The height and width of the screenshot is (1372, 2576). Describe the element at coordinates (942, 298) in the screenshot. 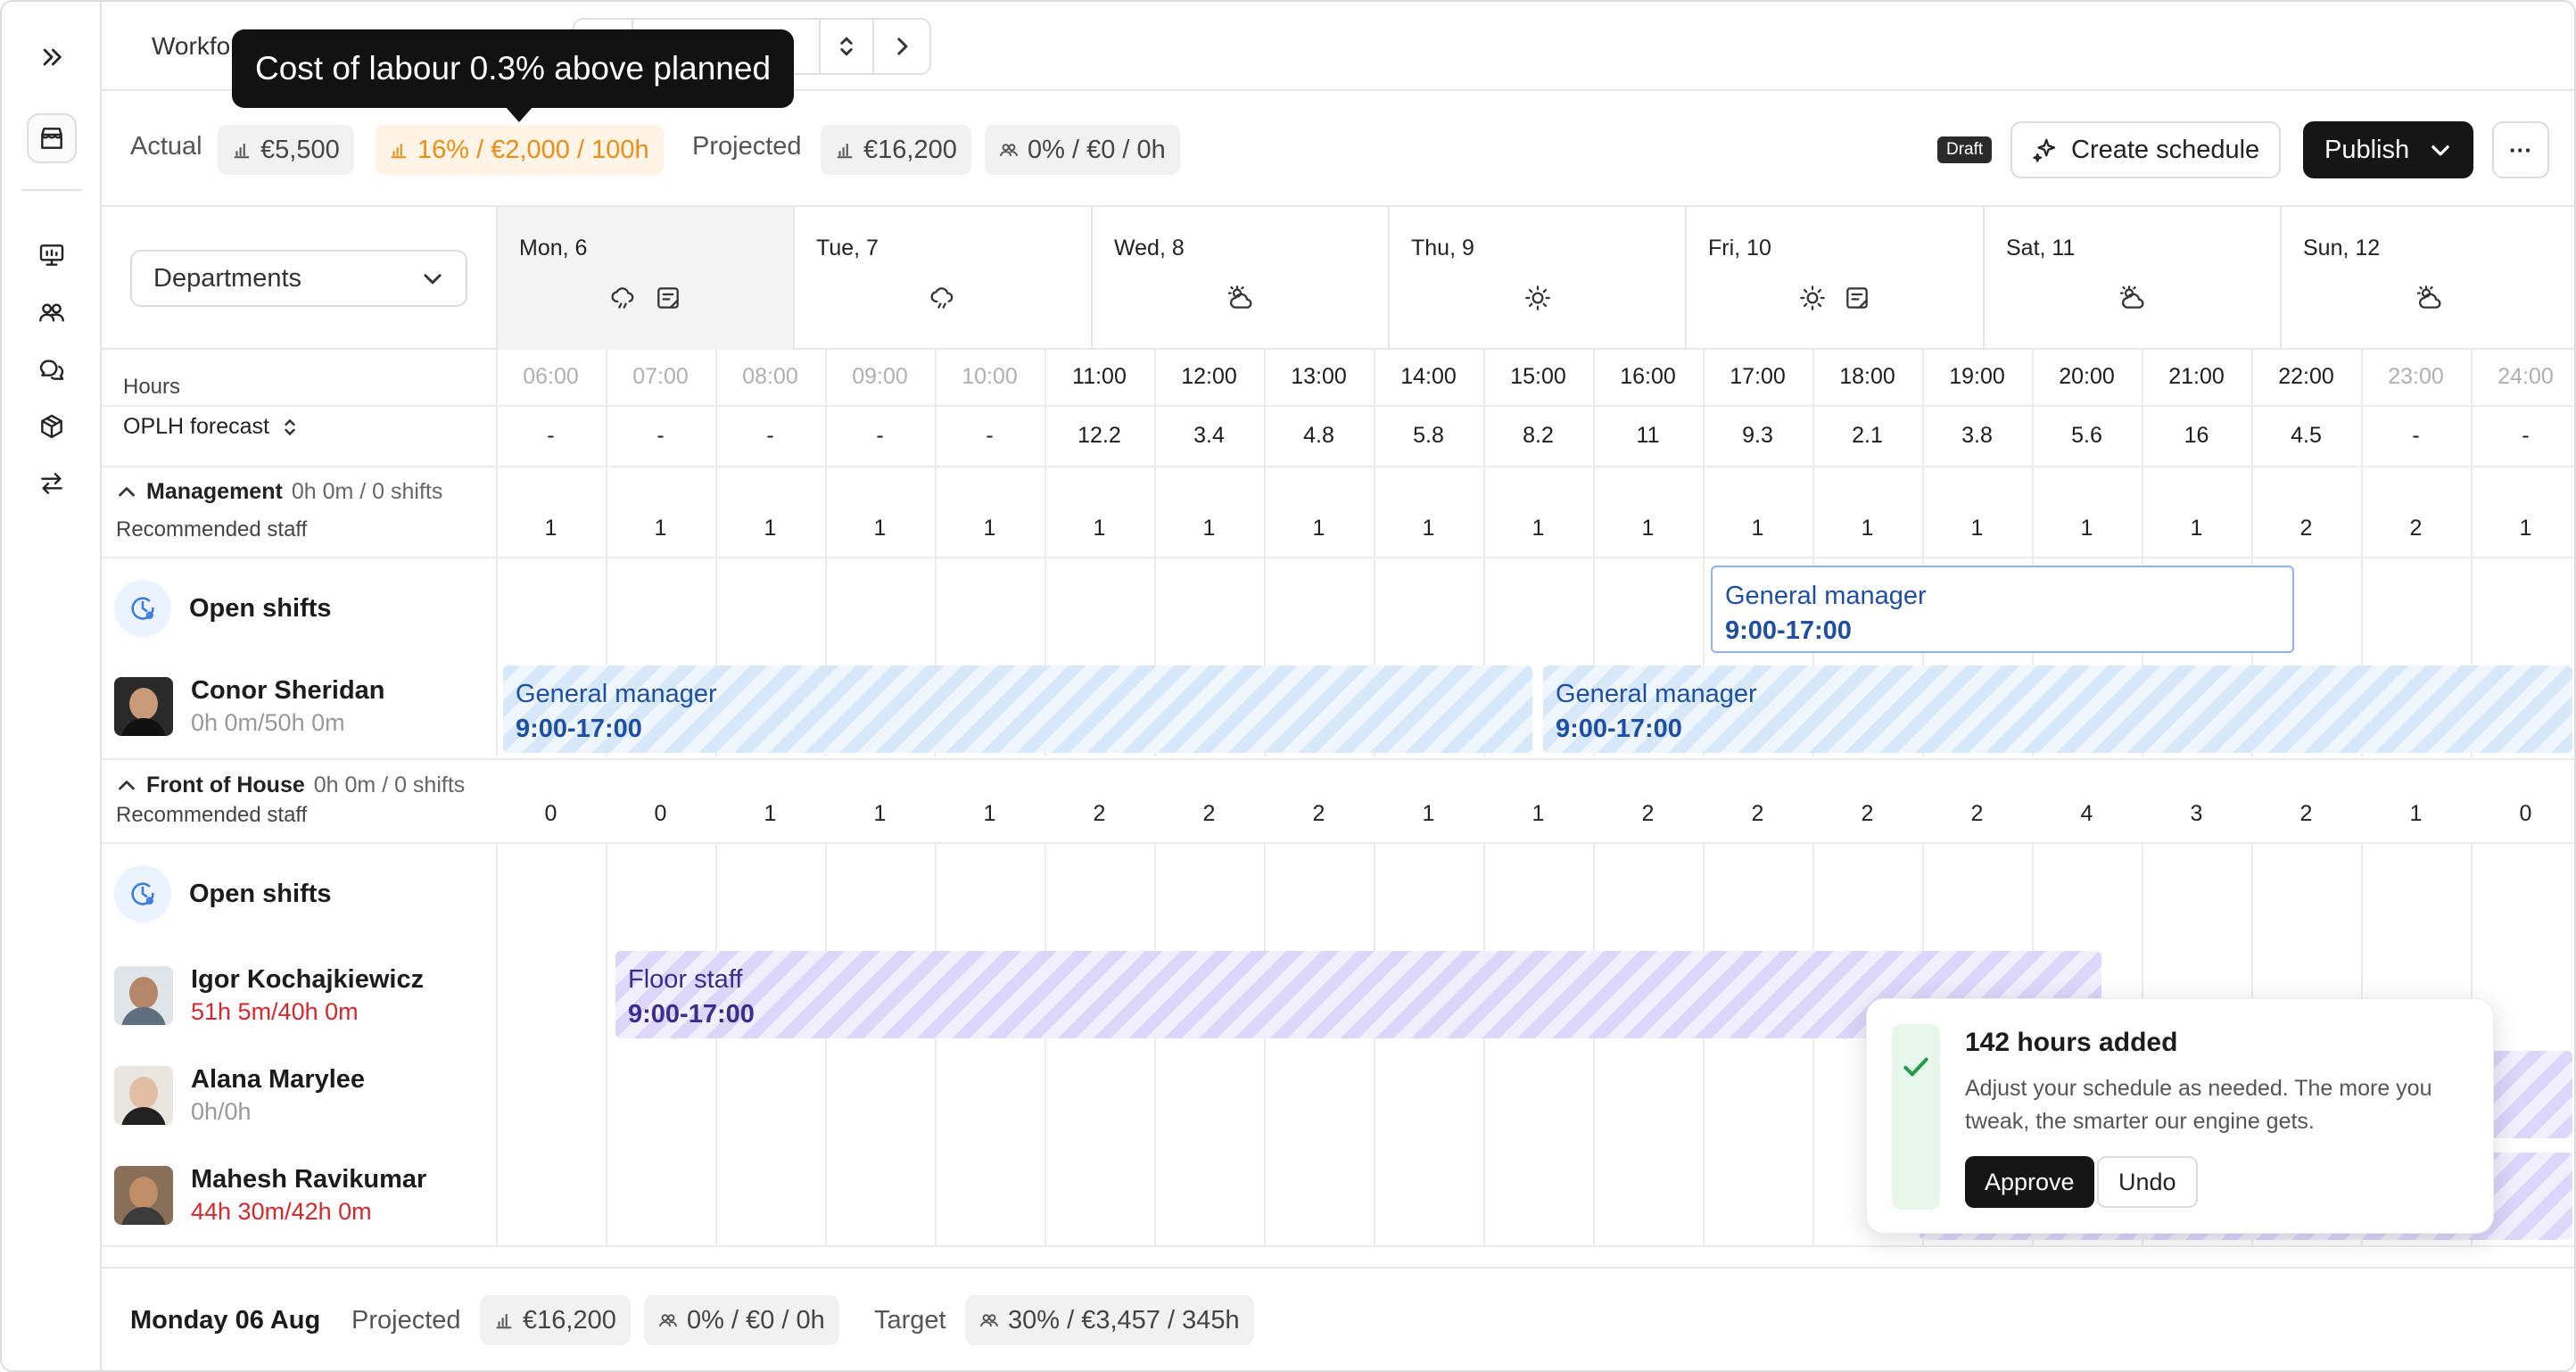

I see `cloud-rain-icon` at that location.